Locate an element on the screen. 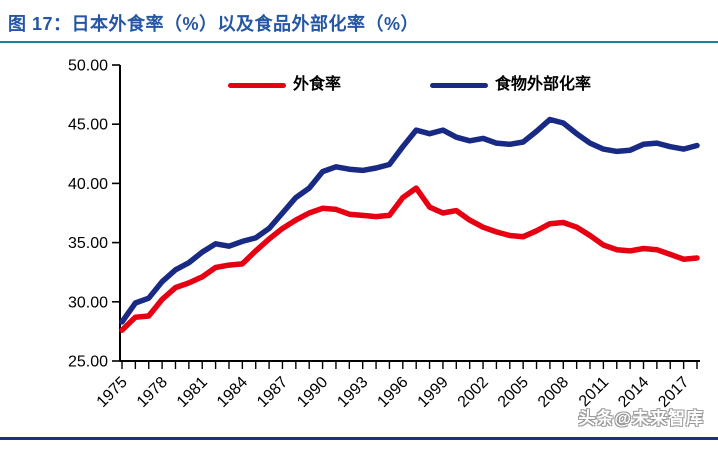  legend-item-gaibukaritsu: 食物外部化率 is located at coordinates (510, 85).